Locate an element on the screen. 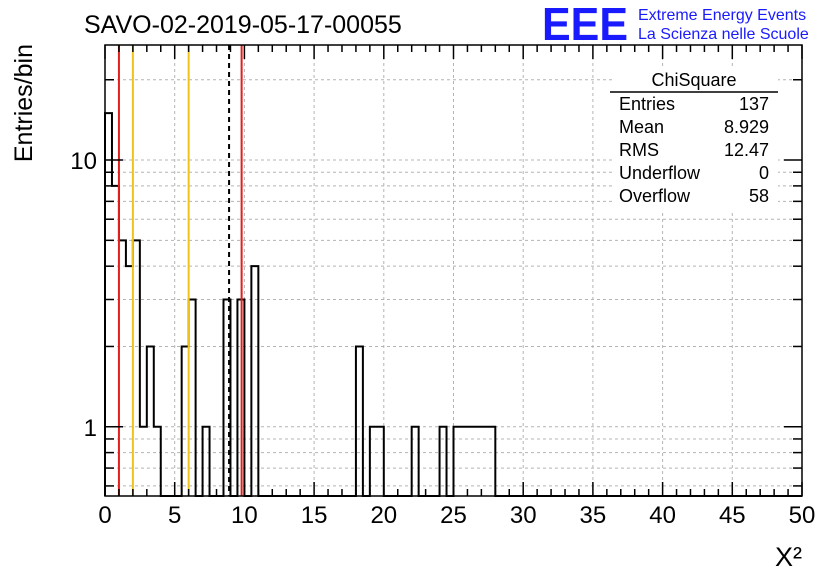 This screenshot has width=836, height=572. stats-value-entries: 137 is located at coordinates (754, 104).